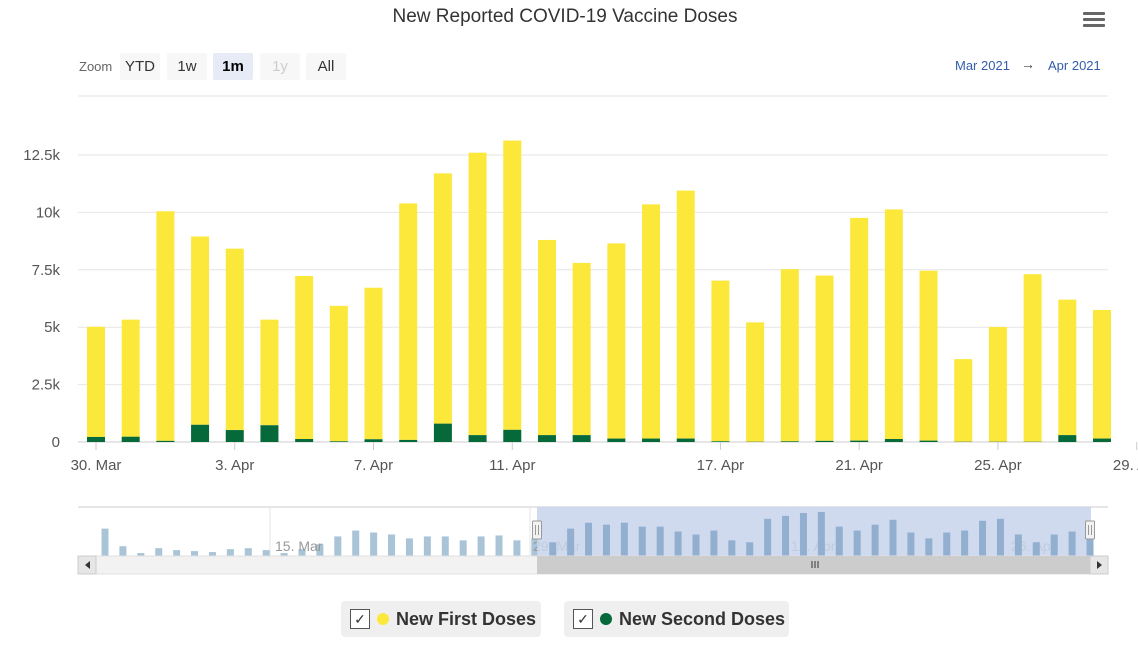 This screenshot has height=654, width=1138. I want to click on zoom-1y-button: 1y, so click(280, 66).